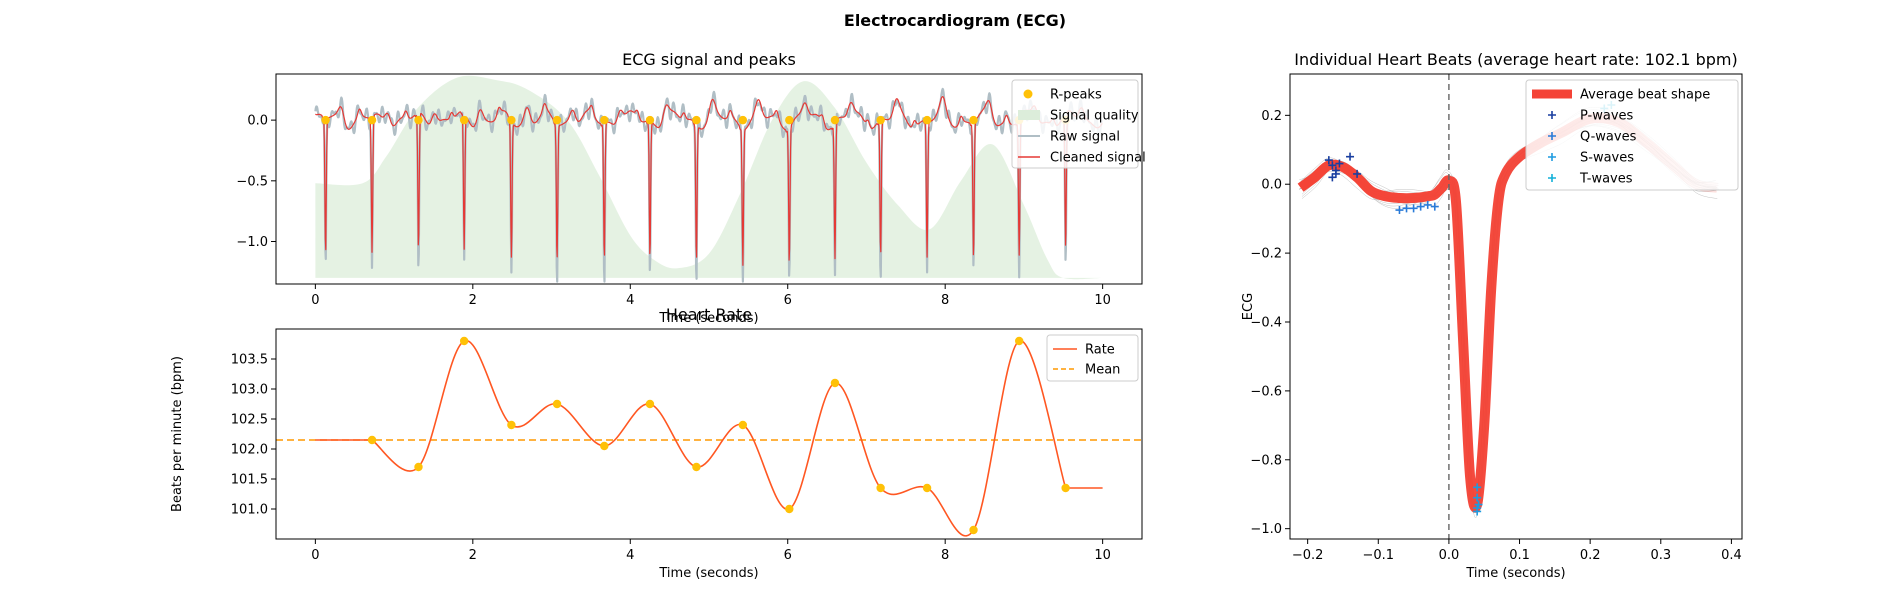 The height and width of the screenshot is (600, 1900). I want to click on y-tick-label: −0.8, so click(1266, 460).